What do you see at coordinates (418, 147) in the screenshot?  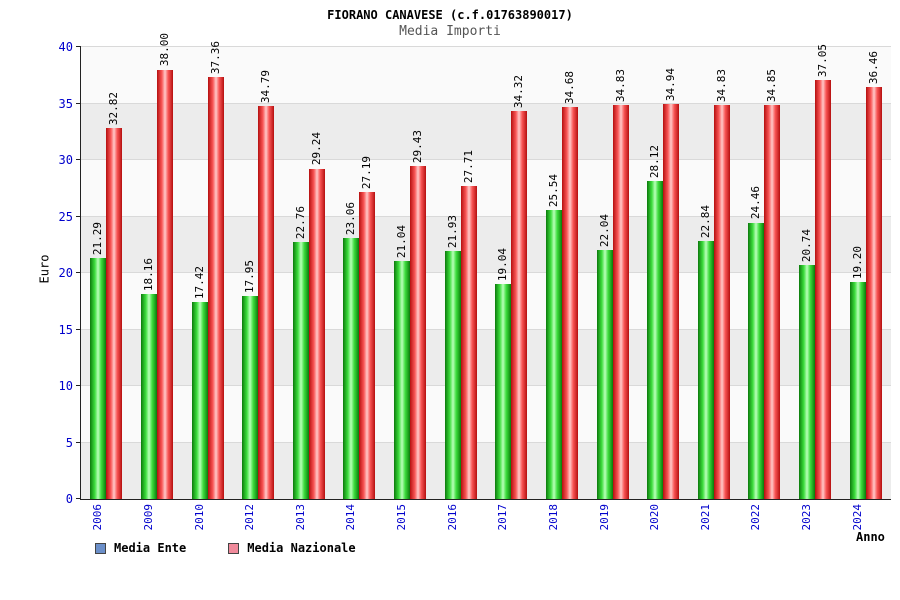 I see `bar-value-label-nazionale-2015: 29.43` at bounding box center [418, 147].